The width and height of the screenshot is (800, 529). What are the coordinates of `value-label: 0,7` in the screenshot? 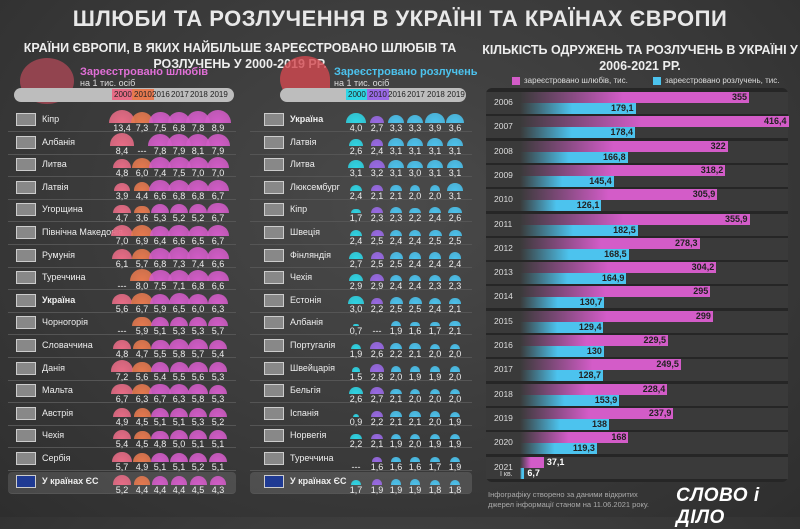 It's located at (356, 331).